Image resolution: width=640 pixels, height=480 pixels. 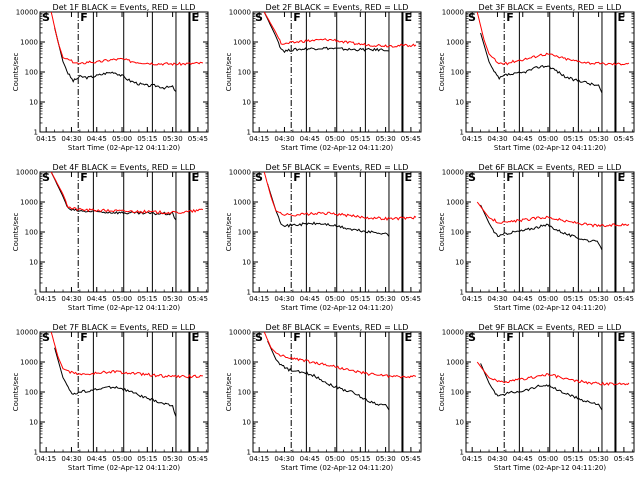 What do you see at coordinates (337, 167) in the screenshot?
I see `plot-title: Det 5F BLACK = Events, RED = LLD` at bounding box center [337, 167].